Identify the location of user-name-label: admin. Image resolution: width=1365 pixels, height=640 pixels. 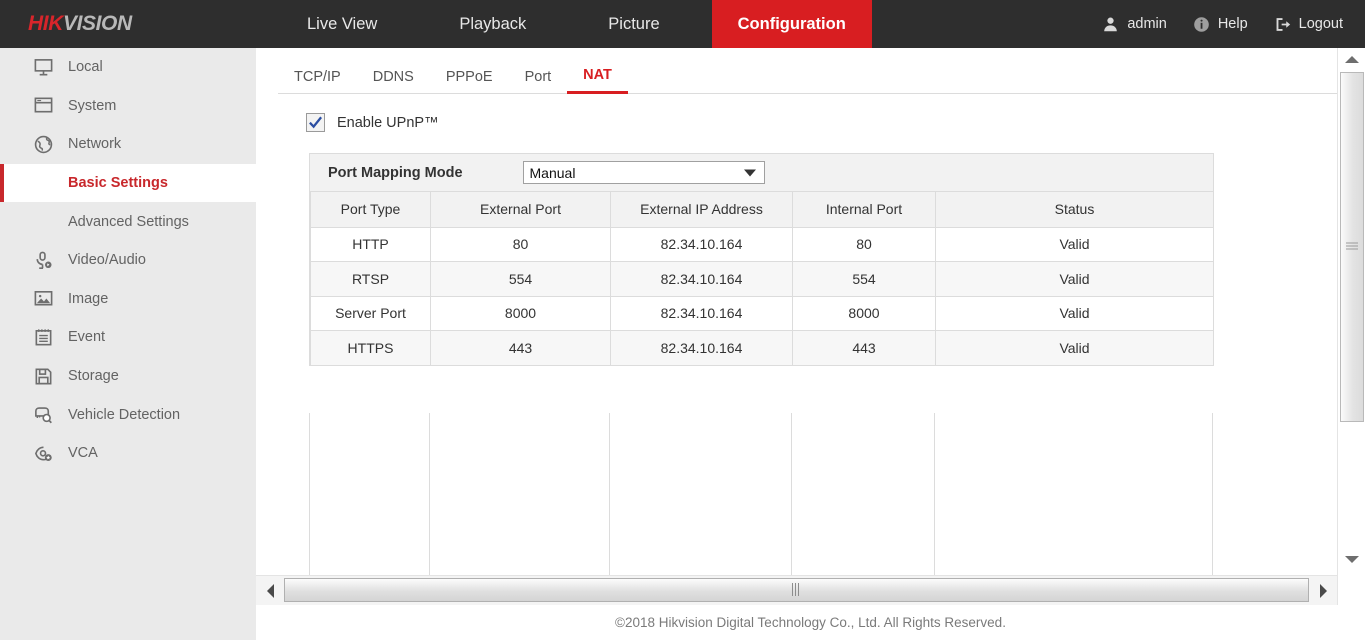
(1147, 24).